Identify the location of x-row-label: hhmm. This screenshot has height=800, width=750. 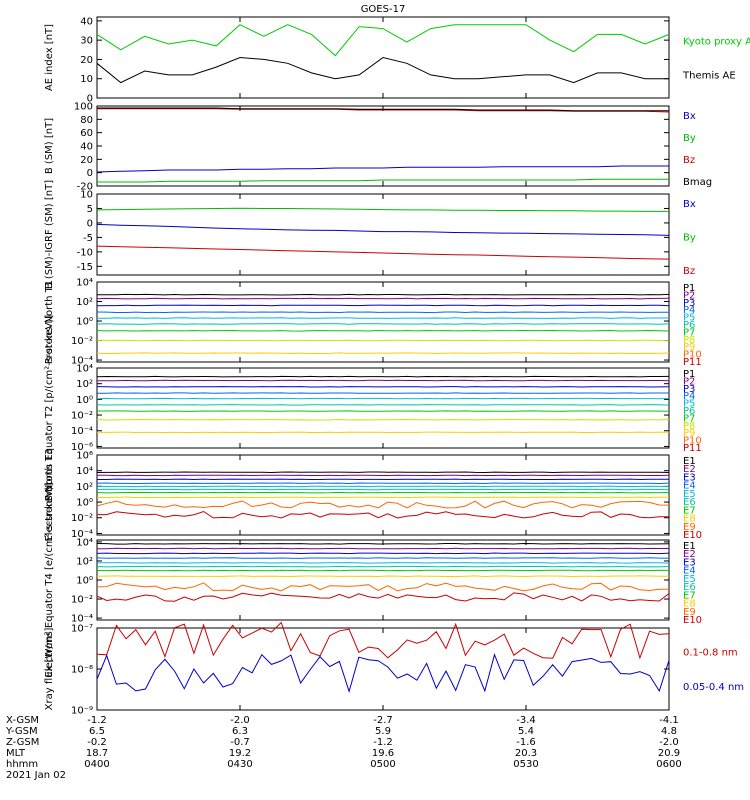
(22, 764).